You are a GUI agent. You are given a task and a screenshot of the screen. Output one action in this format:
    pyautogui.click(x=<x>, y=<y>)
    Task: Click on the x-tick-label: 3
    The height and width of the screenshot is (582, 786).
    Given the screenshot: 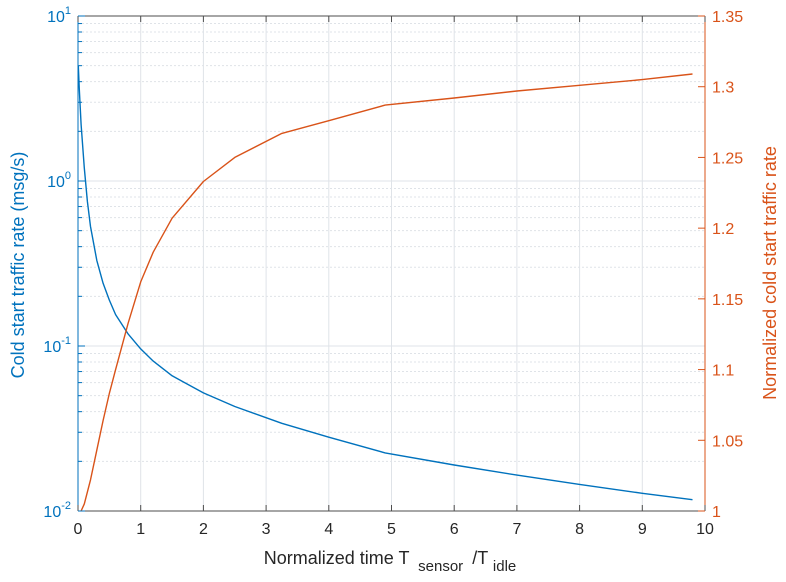 What is the action you would take?
    pyautogui.click(x=266, y=529)
    